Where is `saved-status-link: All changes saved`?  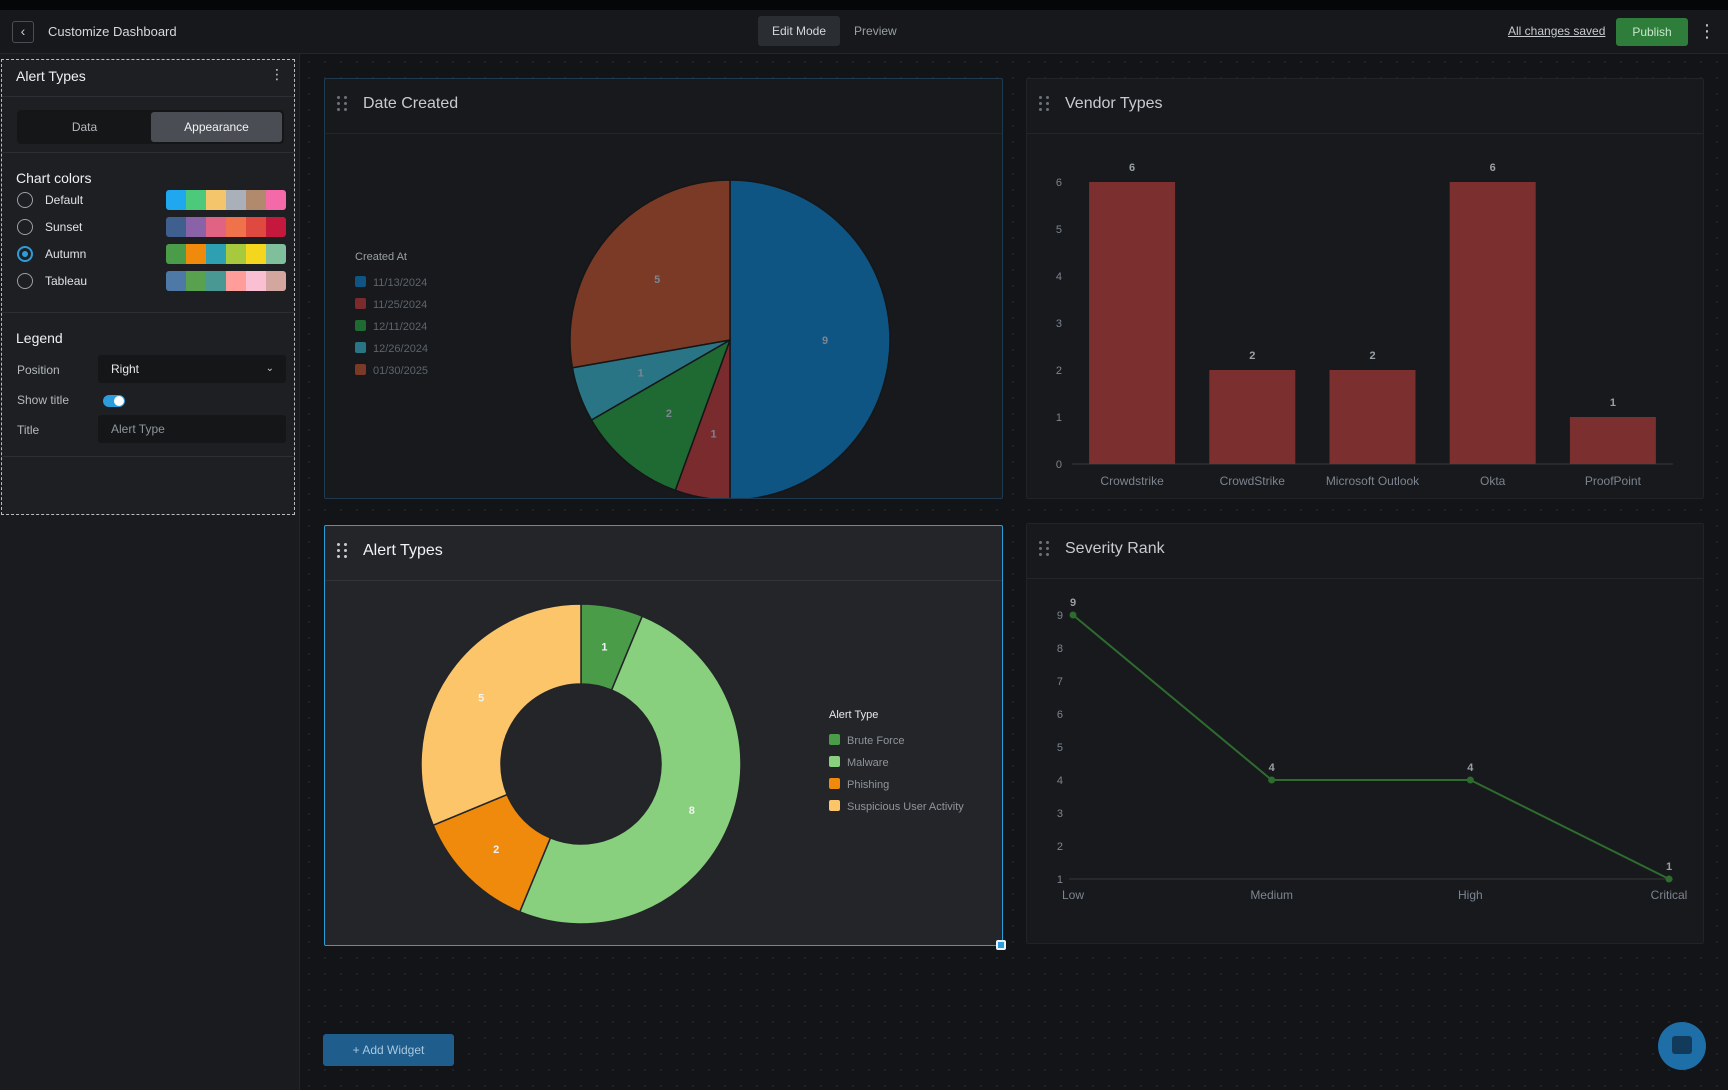
saved-status-link: All changes saved is located at coordinates (1557, 31).